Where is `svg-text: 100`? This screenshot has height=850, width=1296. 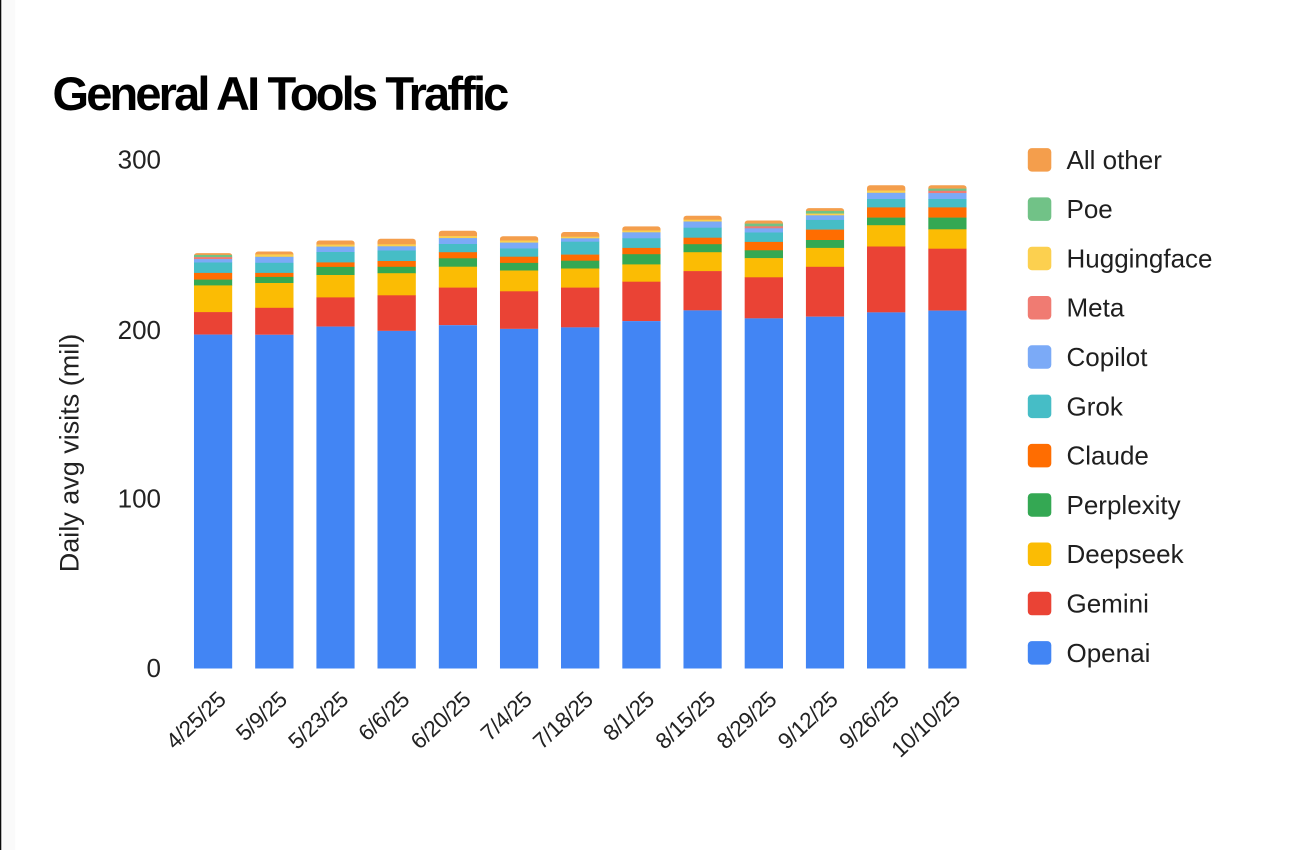
svg-text: 100 is located at coordinates (139, 499).